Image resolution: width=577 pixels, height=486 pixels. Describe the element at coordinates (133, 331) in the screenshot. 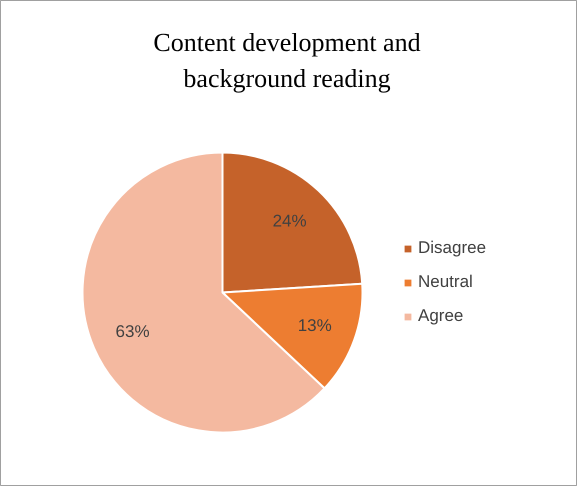

I see `data-label: 63%` at that location.